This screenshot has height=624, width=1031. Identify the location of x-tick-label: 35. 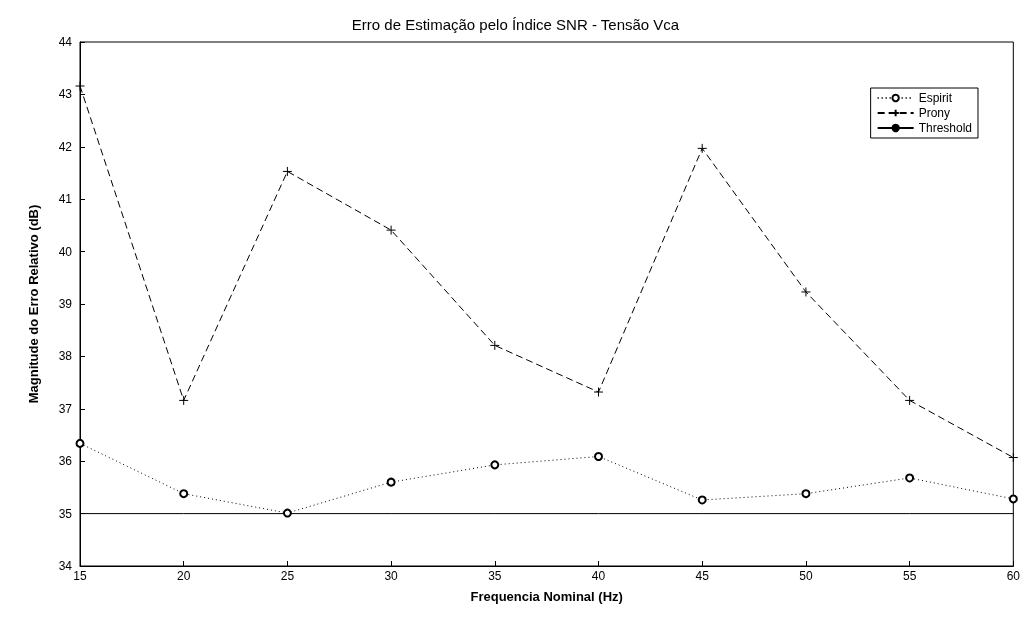
(495, 576).